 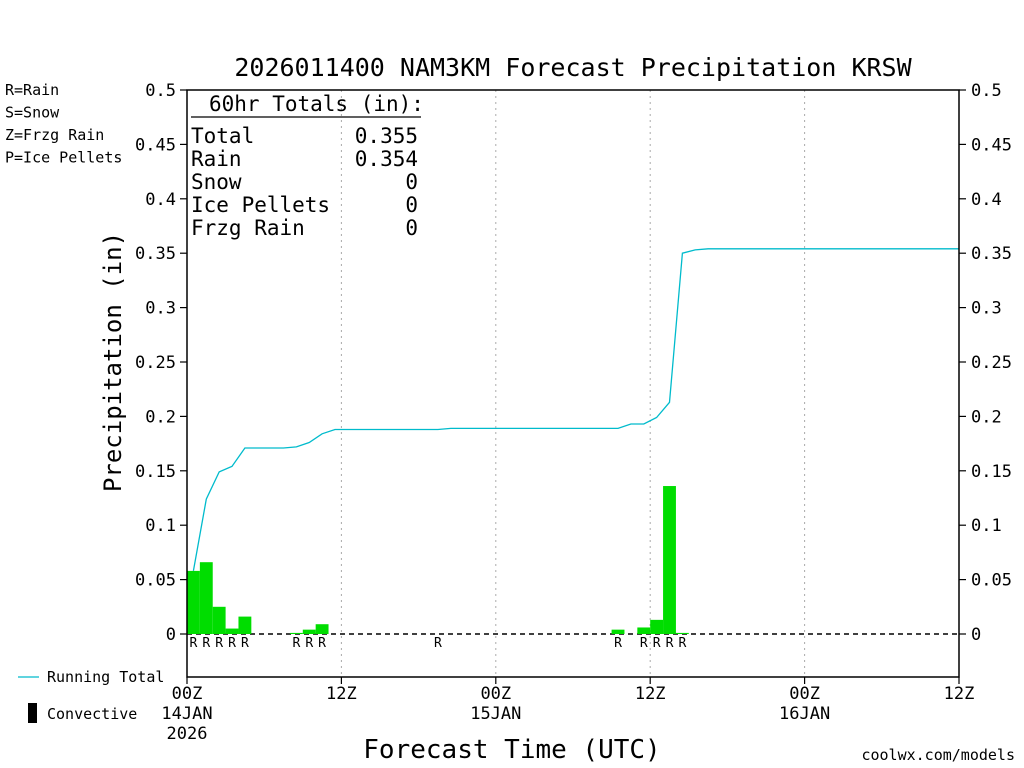 What do you see at coordinates (160, 526) in the screenshot?
I see `y-tick-label-left-2: 0.1` at bounding box center [160, 526].